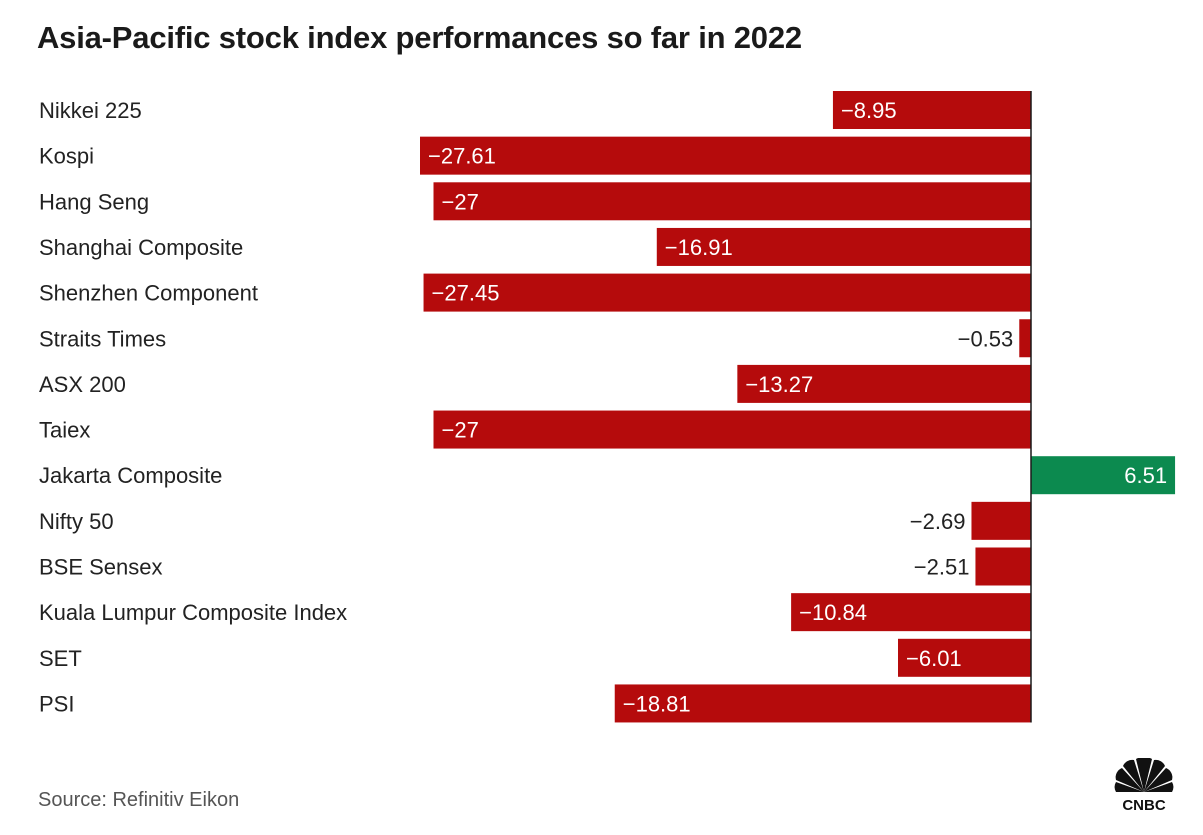 The height and width of the screenshot is (835, 1203). Describe the element at coordinates (699, 247) in the screenshot. I see `value-label: −16.91` at that location.